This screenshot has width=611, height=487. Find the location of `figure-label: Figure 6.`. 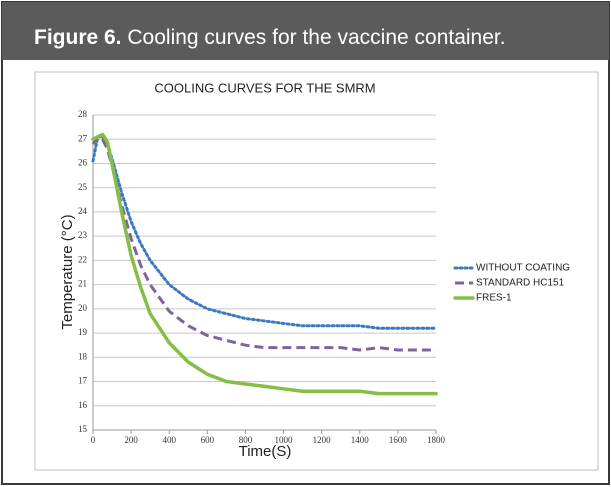

figure-label: Figure 6. is located at coordinates (78, 37).